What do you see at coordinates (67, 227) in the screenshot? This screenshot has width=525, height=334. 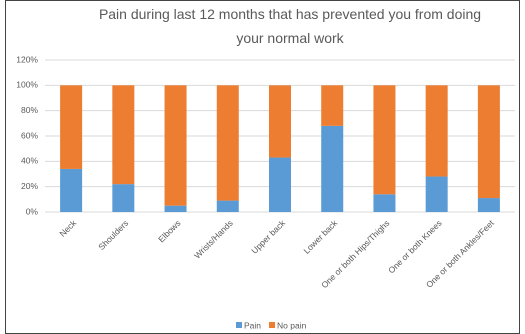 I see `x-tick-label: Neck` at bounding box center [67, 227].